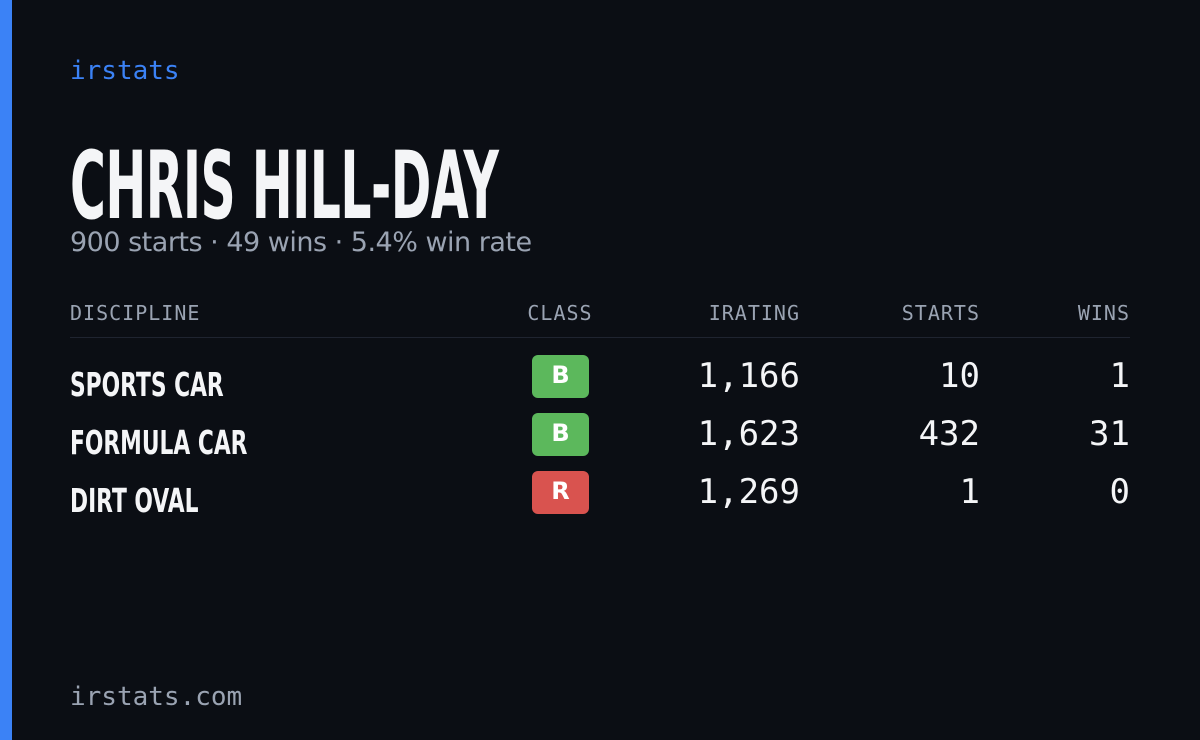 This screenshot has height=740, width=1200. I want to click on brand: irstats, so click(125, 71).